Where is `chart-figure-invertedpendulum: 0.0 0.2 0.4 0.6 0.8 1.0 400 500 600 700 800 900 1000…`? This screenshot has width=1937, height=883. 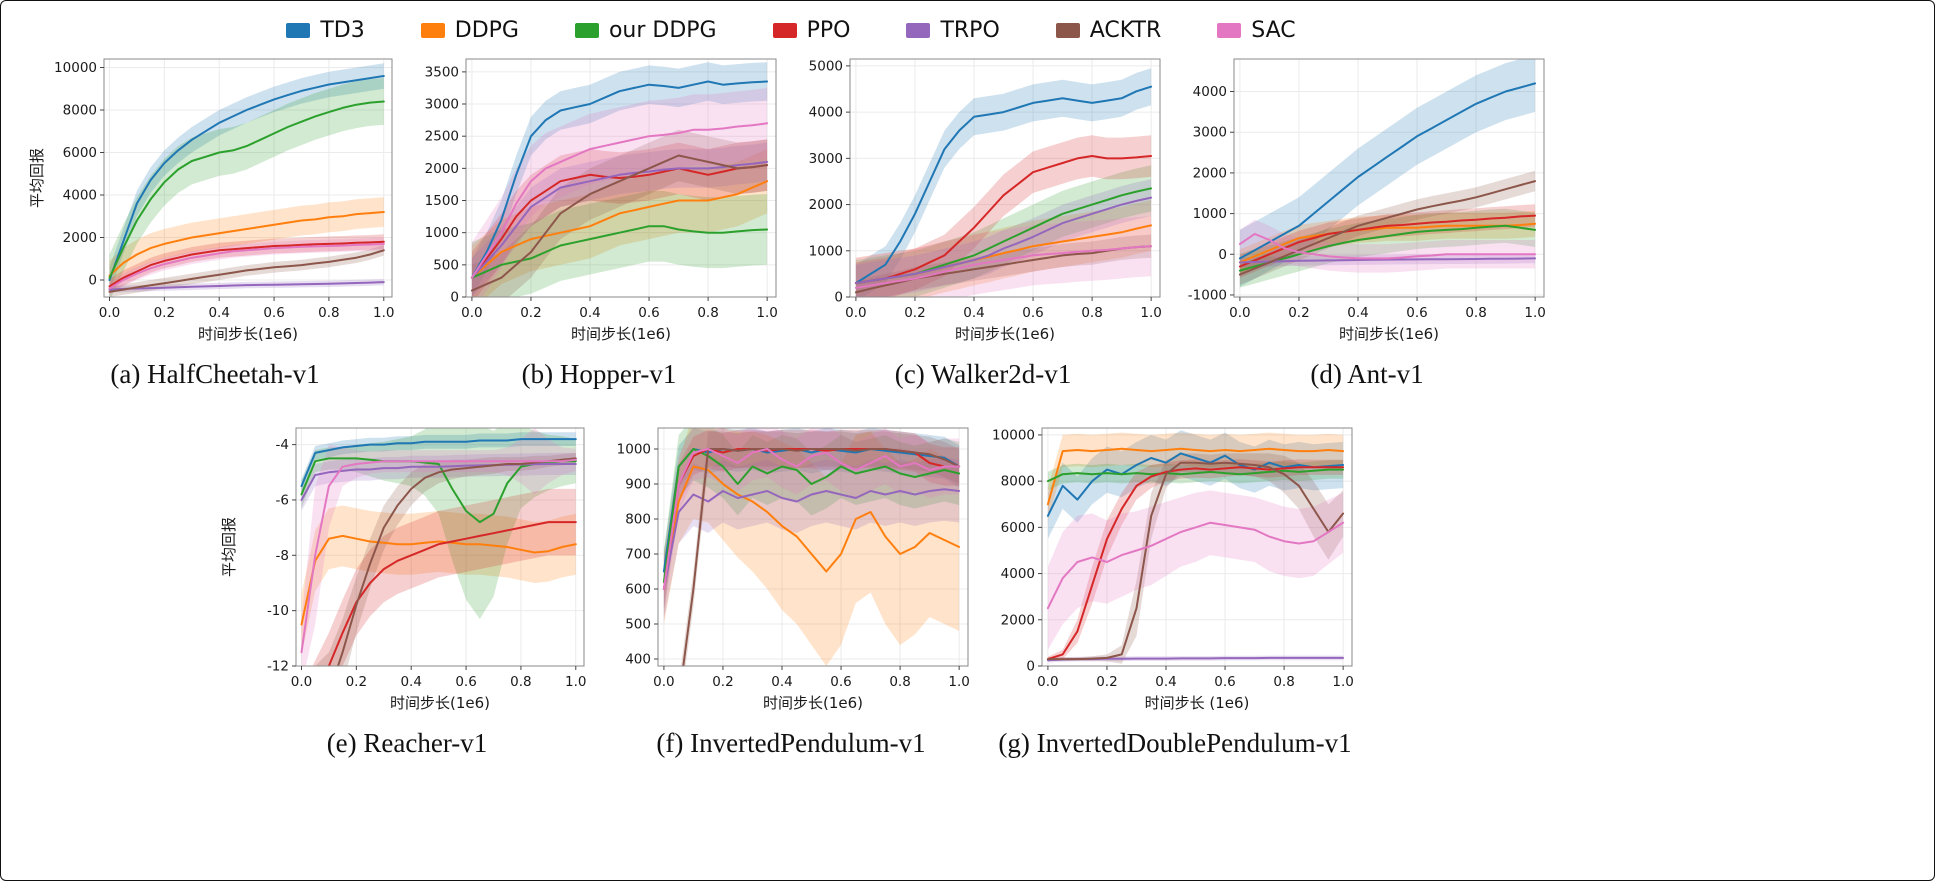
chart-figure-invertedpendulum: 0.0 0.2 0.4 0.6 0.8 1.0 400 500 600 700 800 900 1000… is located at coordinates (791, 588).